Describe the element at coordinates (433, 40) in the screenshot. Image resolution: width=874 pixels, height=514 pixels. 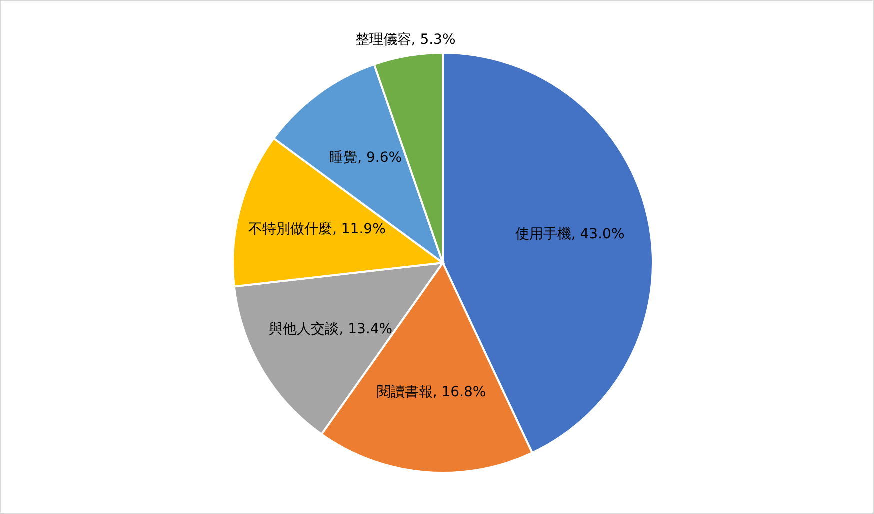
I see `data-label: , 5.3%` at that location.